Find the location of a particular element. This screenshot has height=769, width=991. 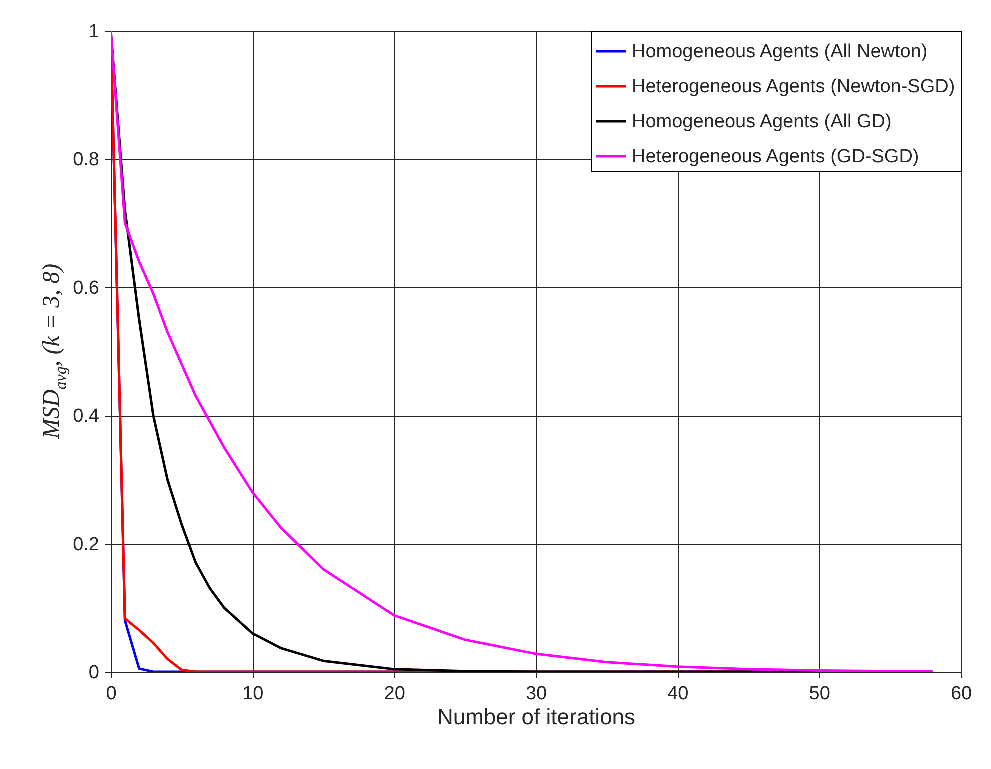

legend-label: Heterogeneous Agents (Newton-SGD) is located at coordinates (794, 87).